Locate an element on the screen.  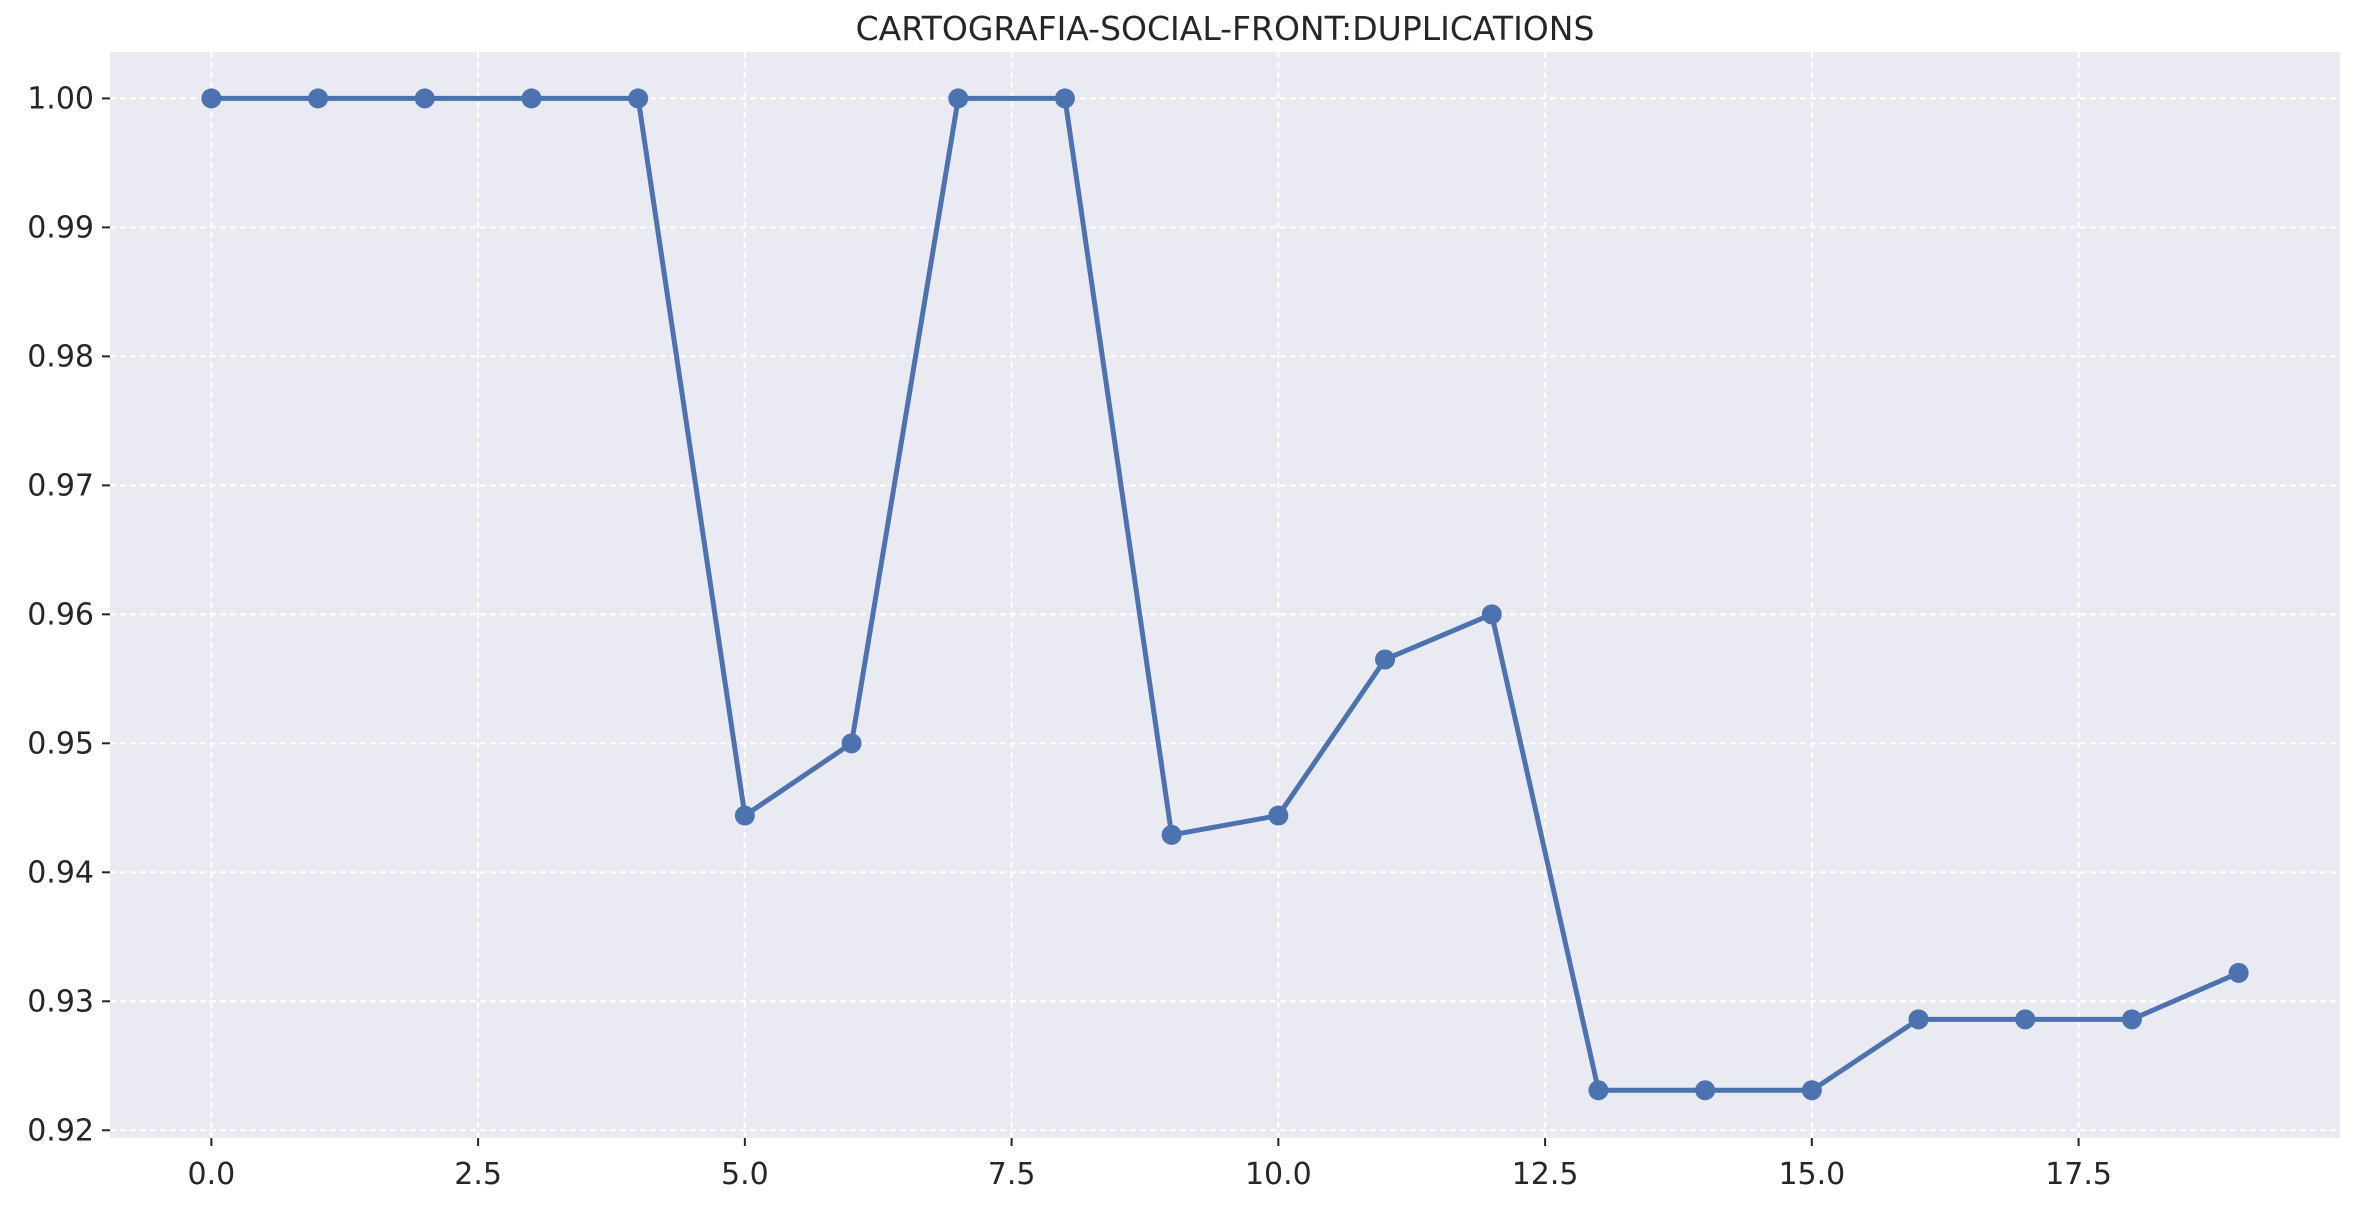
y-tick-label: 0.92 is located at coordinates (60, 1130).